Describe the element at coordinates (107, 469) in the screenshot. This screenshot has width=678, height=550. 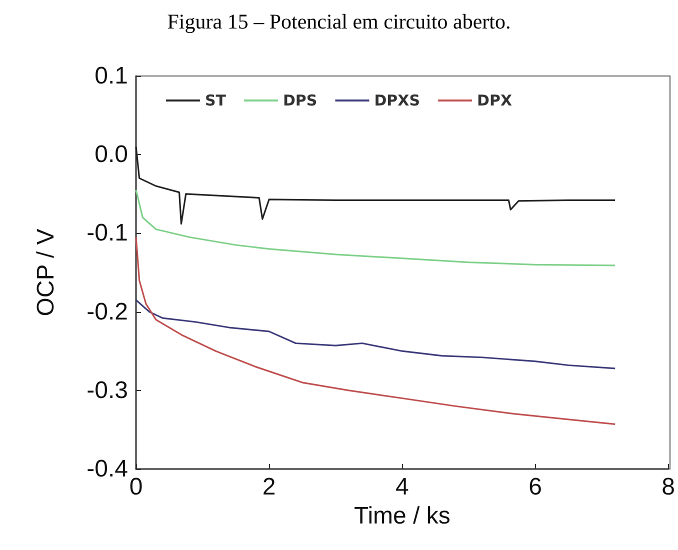
I see `y-tick-label: -0.4` at that location.